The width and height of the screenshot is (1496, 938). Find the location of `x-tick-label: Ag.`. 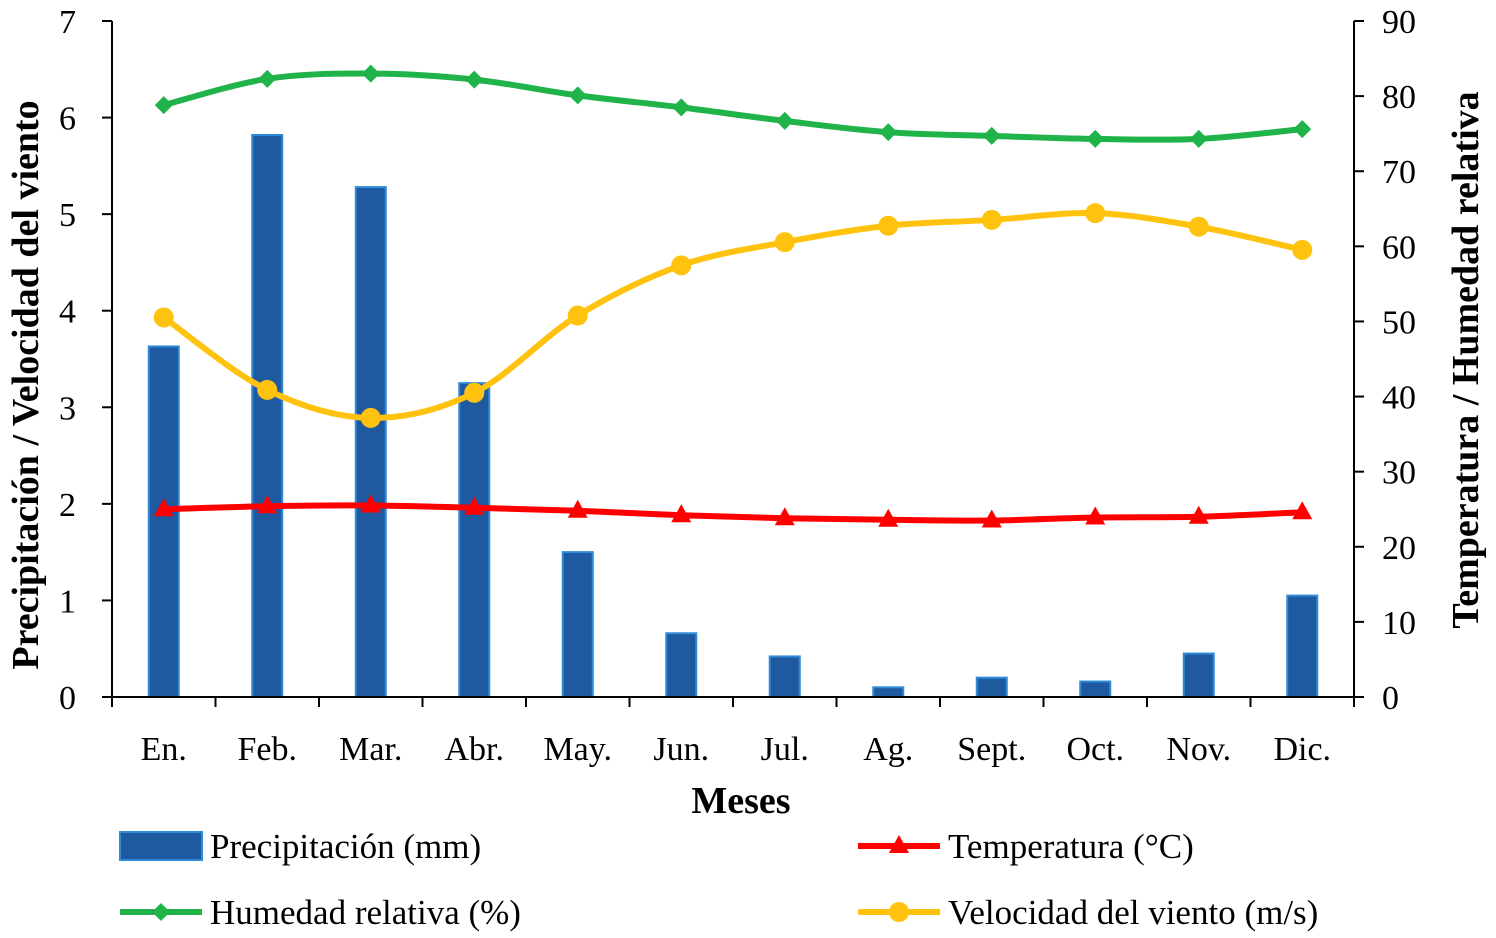

x-tick-label: Ag. is located at coordinates (888, 749).